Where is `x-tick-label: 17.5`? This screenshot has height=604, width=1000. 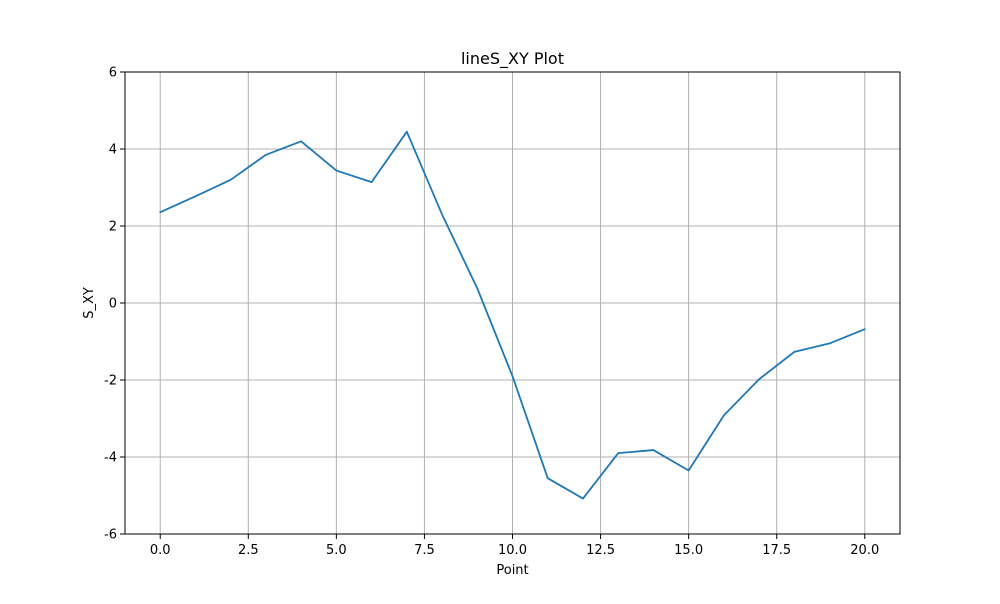
x-tick-label: 17.5 is located at coordinates (776, 550).